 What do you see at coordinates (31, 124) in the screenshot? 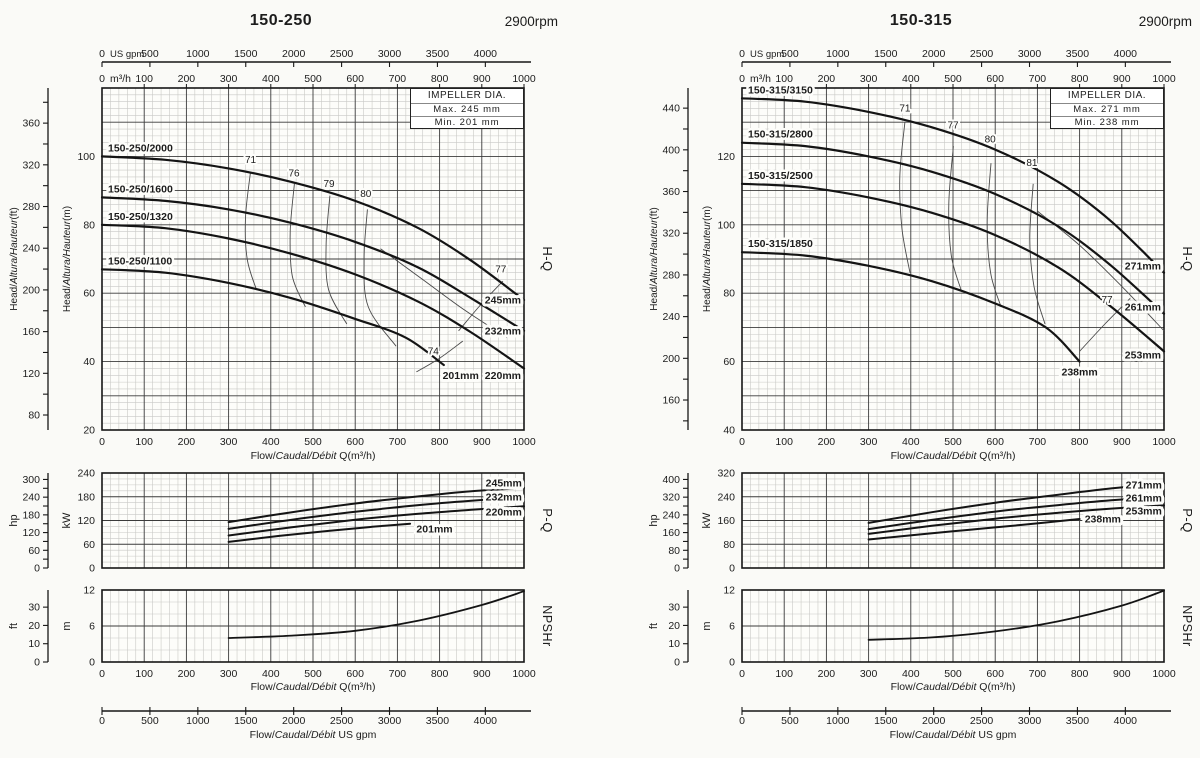
I see `axis-tick-label: 360` at bounding box center [31, 124].